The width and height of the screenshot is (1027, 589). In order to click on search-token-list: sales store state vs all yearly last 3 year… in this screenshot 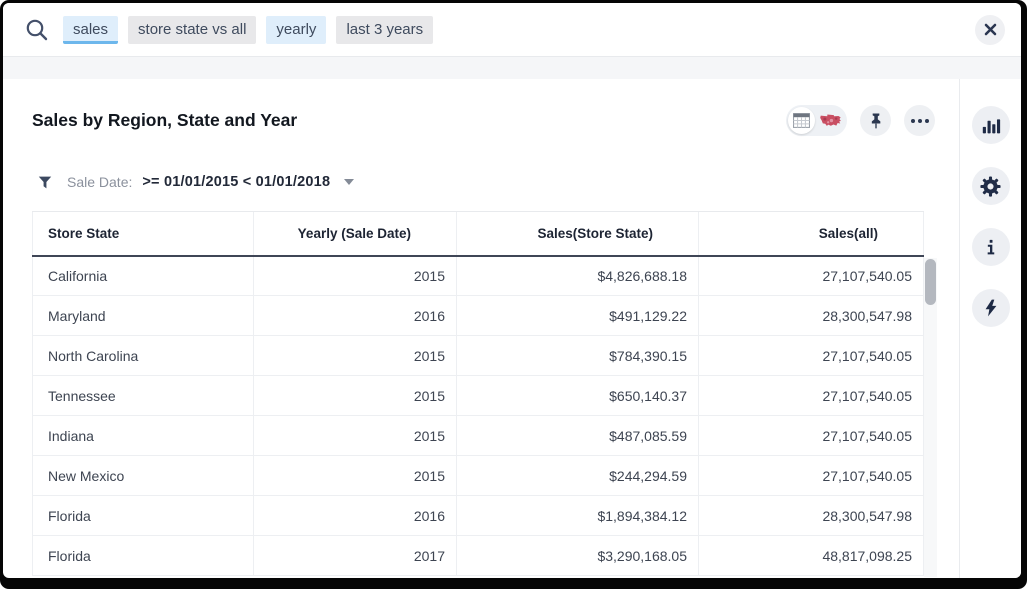, I will do `click(519, 29)`.